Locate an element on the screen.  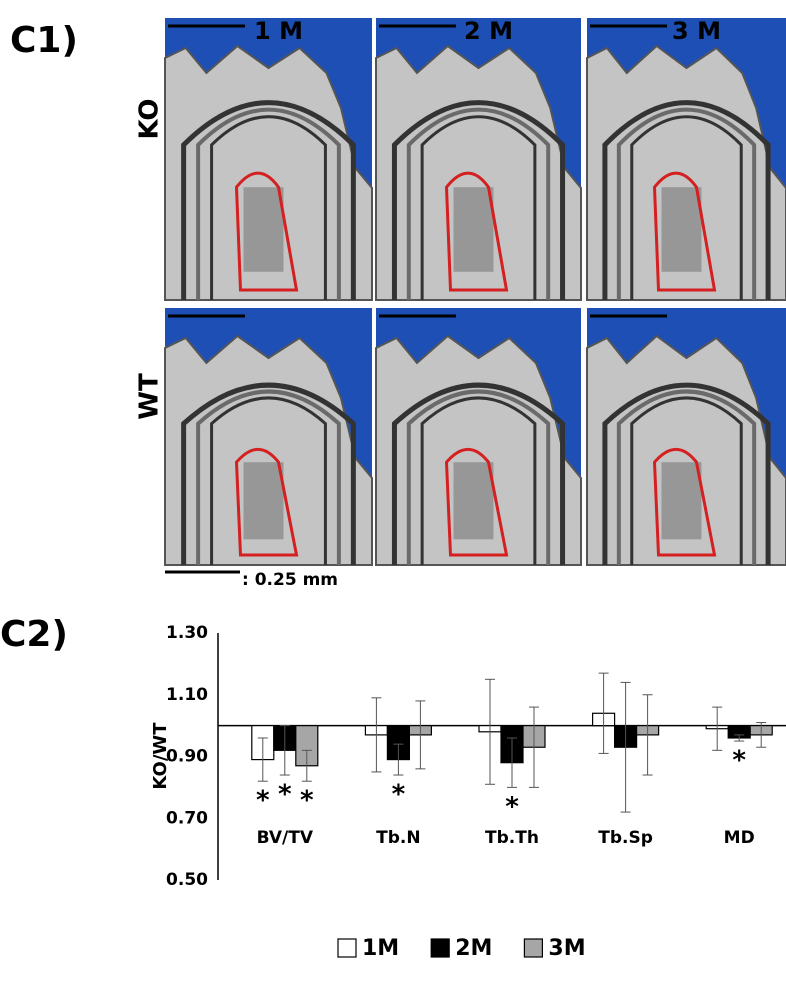
y-tick-label: 0.70 is located at coordinates (187, 818).